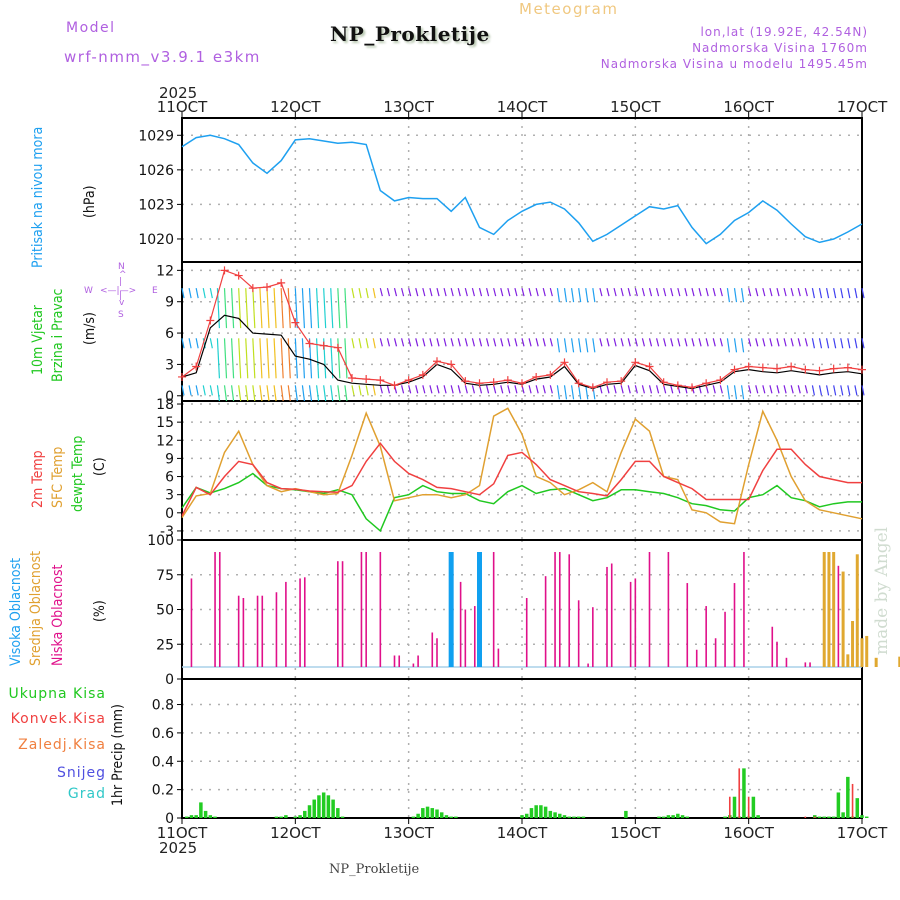  What do you see at coordinates (522, 189) in the screenshot?
I see `pressure-line` at bounding box center [522, 189].